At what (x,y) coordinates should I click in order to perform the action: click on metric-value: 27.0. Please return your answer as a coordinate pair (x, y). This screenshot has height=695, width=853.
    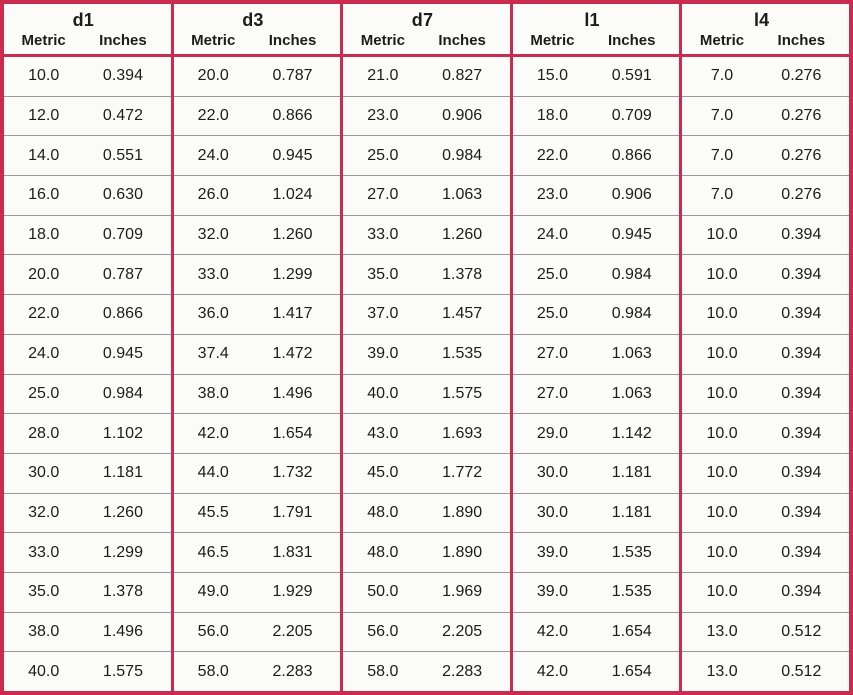
    Looking at the image, I should click on (383, 195).